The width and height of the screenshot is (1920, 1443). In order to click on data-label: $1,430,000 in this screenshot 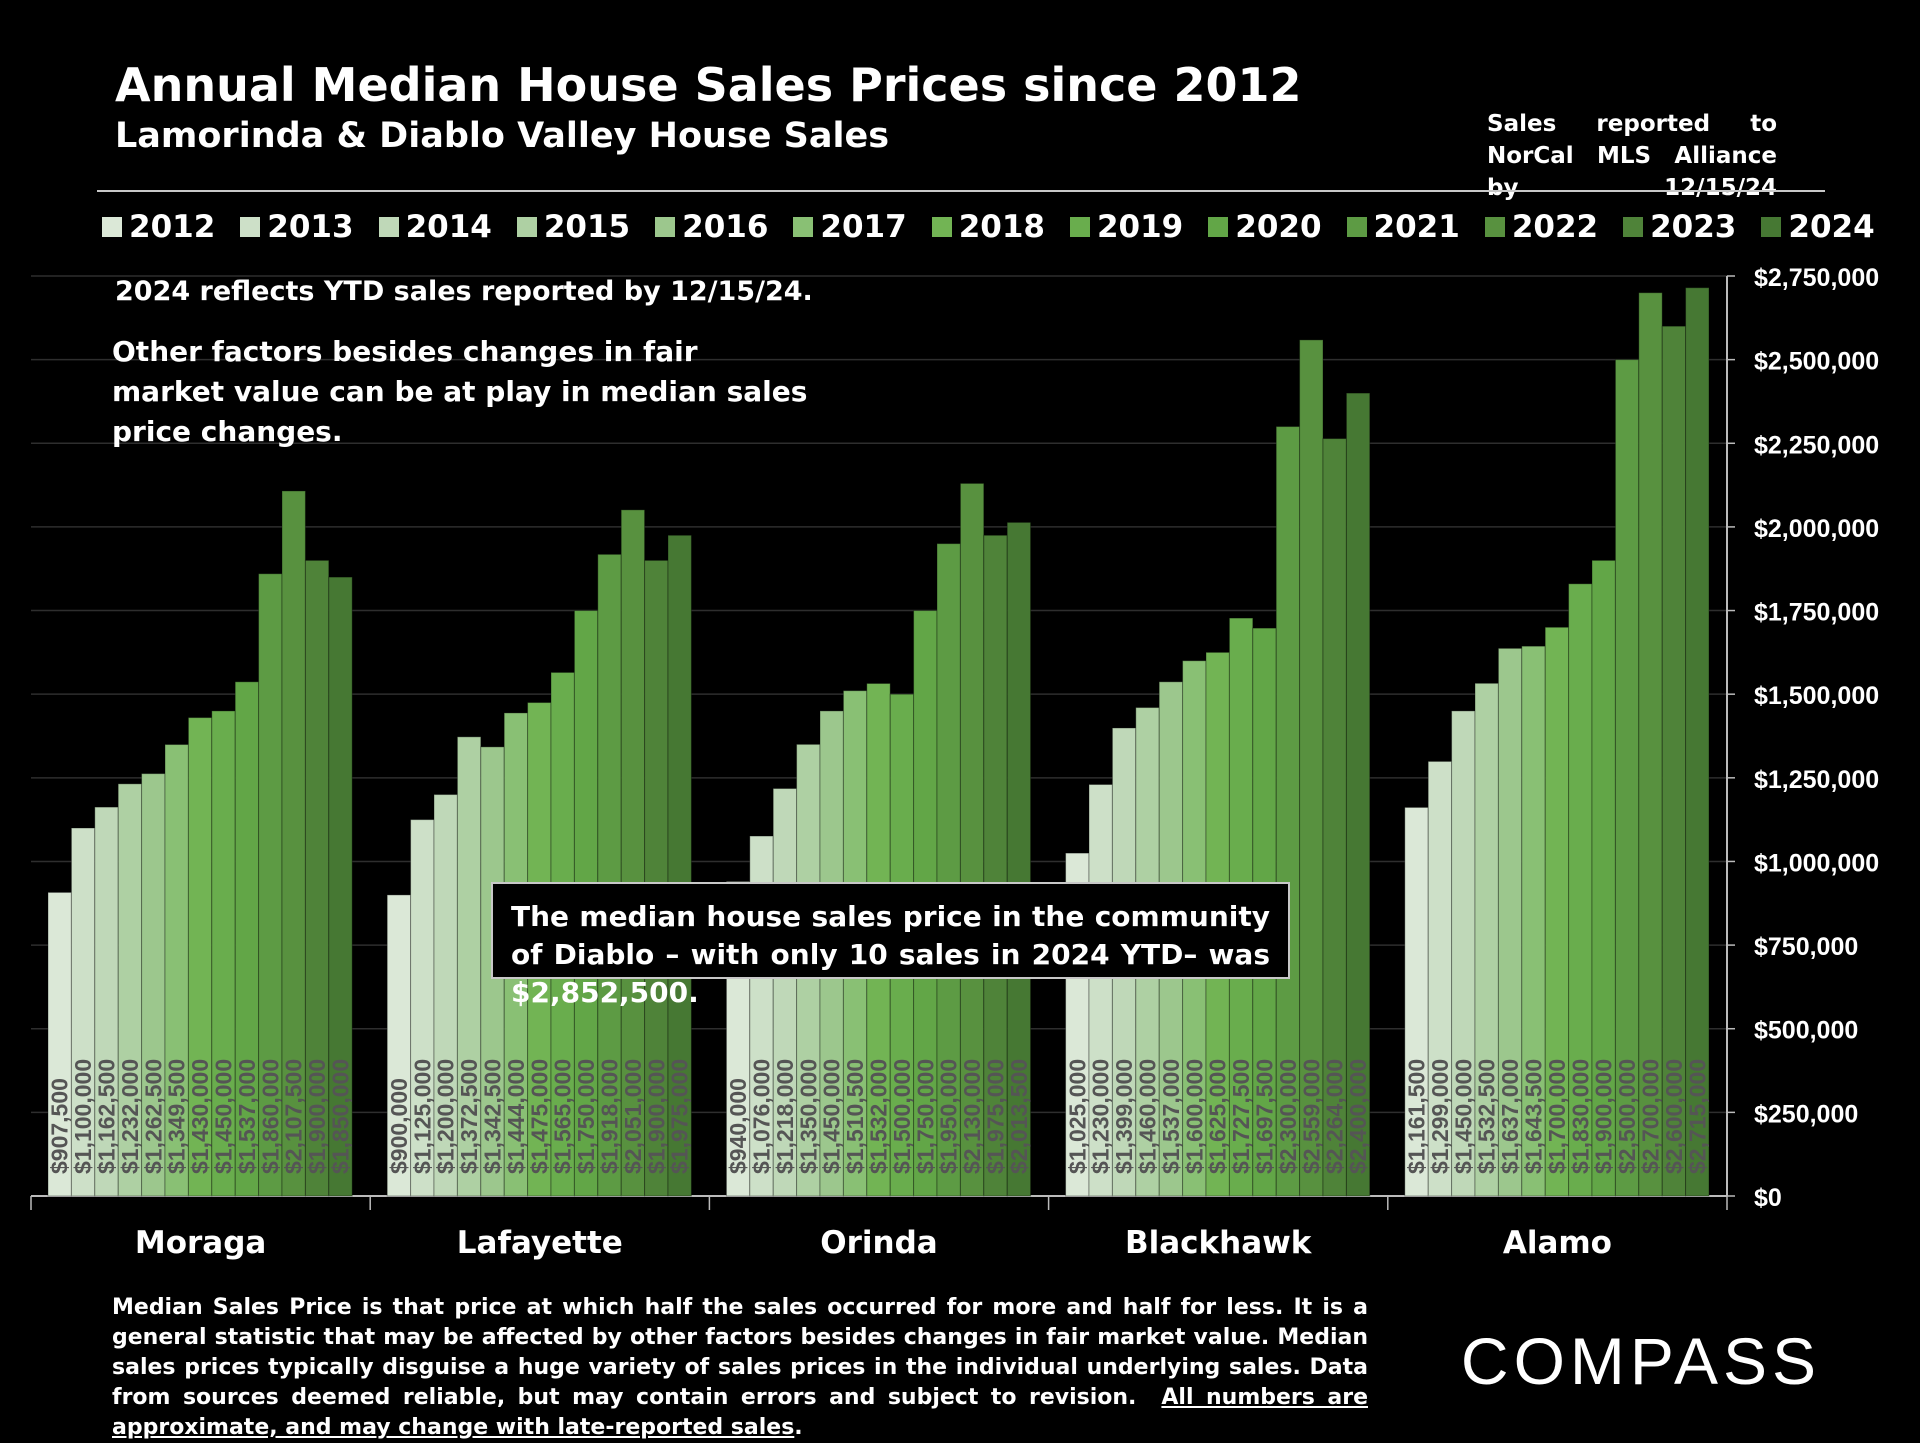, I will do `click(200, 1116)`.